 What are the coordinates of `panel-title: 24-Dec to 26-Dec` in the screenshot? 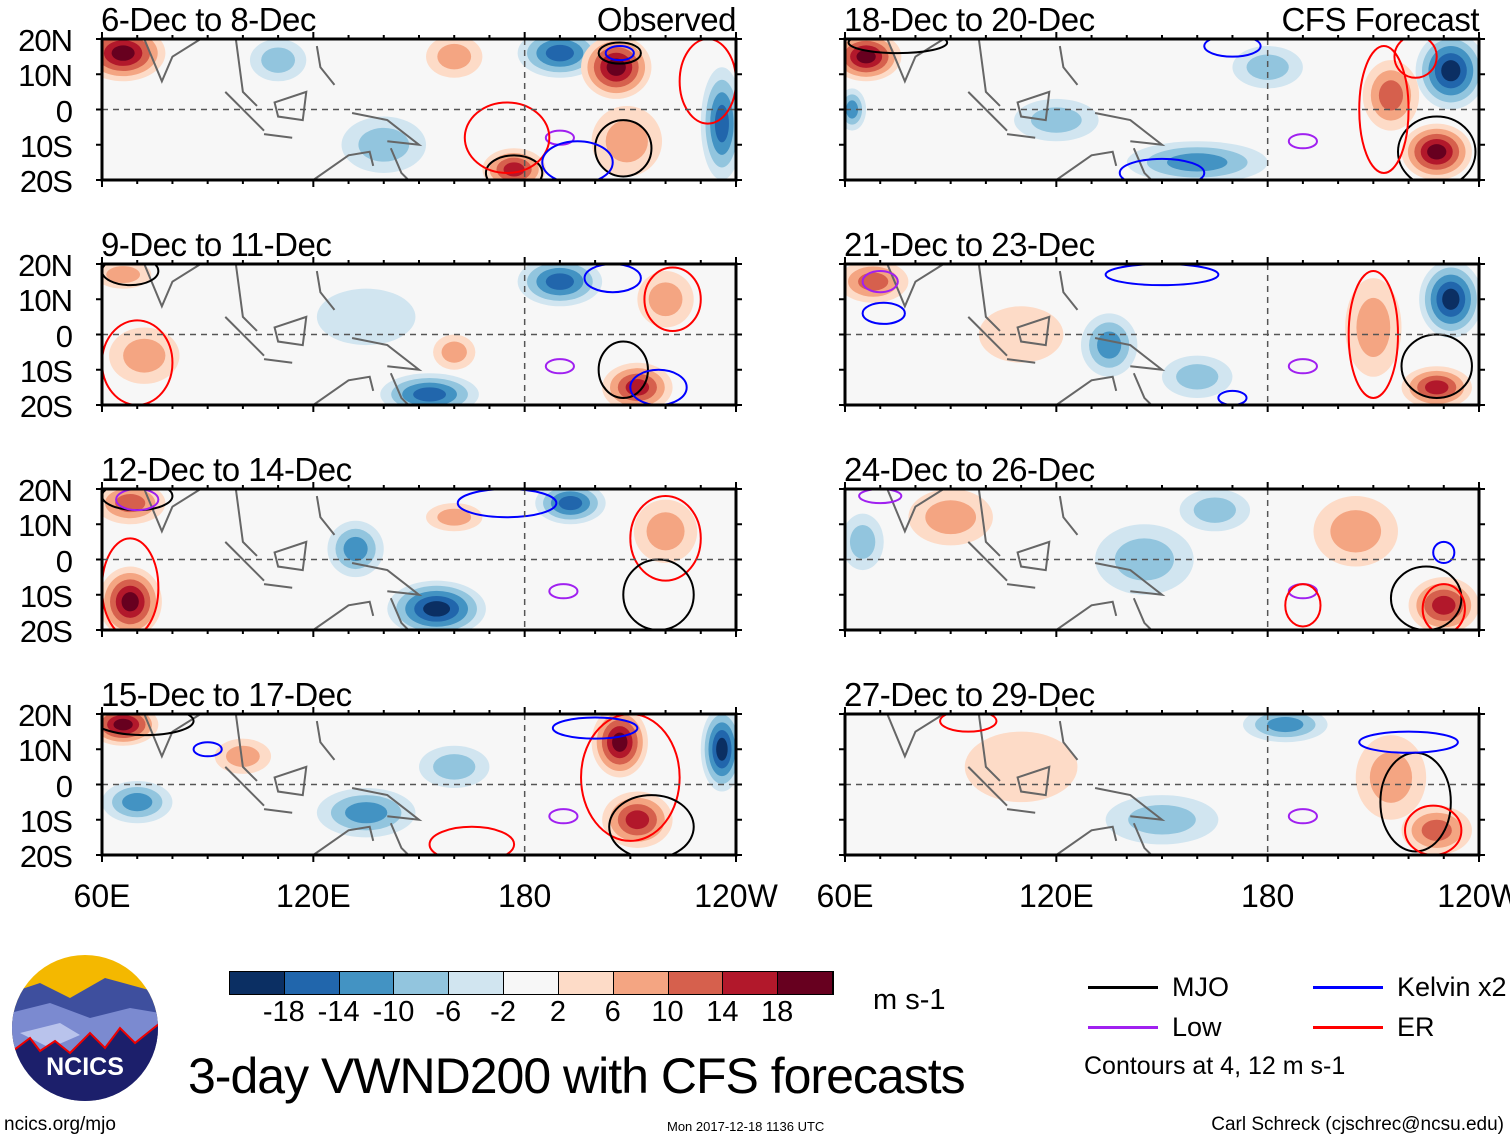 It's located at (969, 469).